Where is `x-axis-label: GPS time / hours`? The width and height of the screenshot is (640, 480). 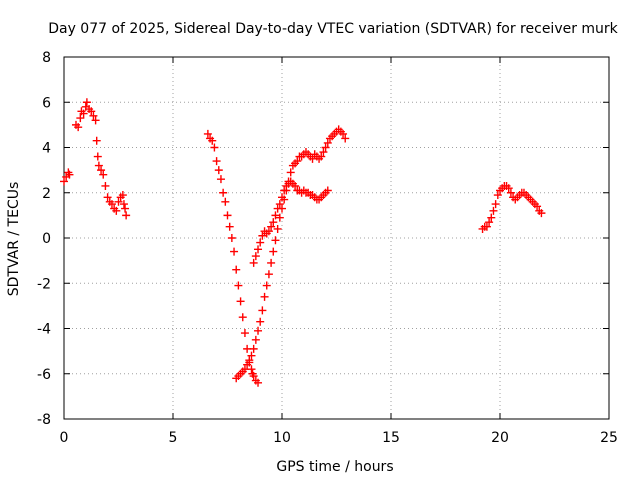 x-axis-label: GPS time / hours is located at coordinates (334, 467).